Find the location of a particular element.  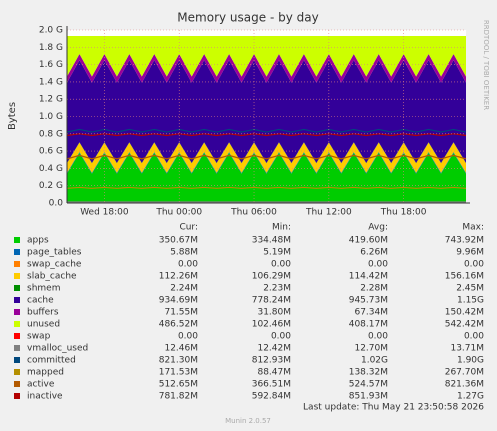

y-tick-label: 0.6 G is located at coordinates (51, 152).